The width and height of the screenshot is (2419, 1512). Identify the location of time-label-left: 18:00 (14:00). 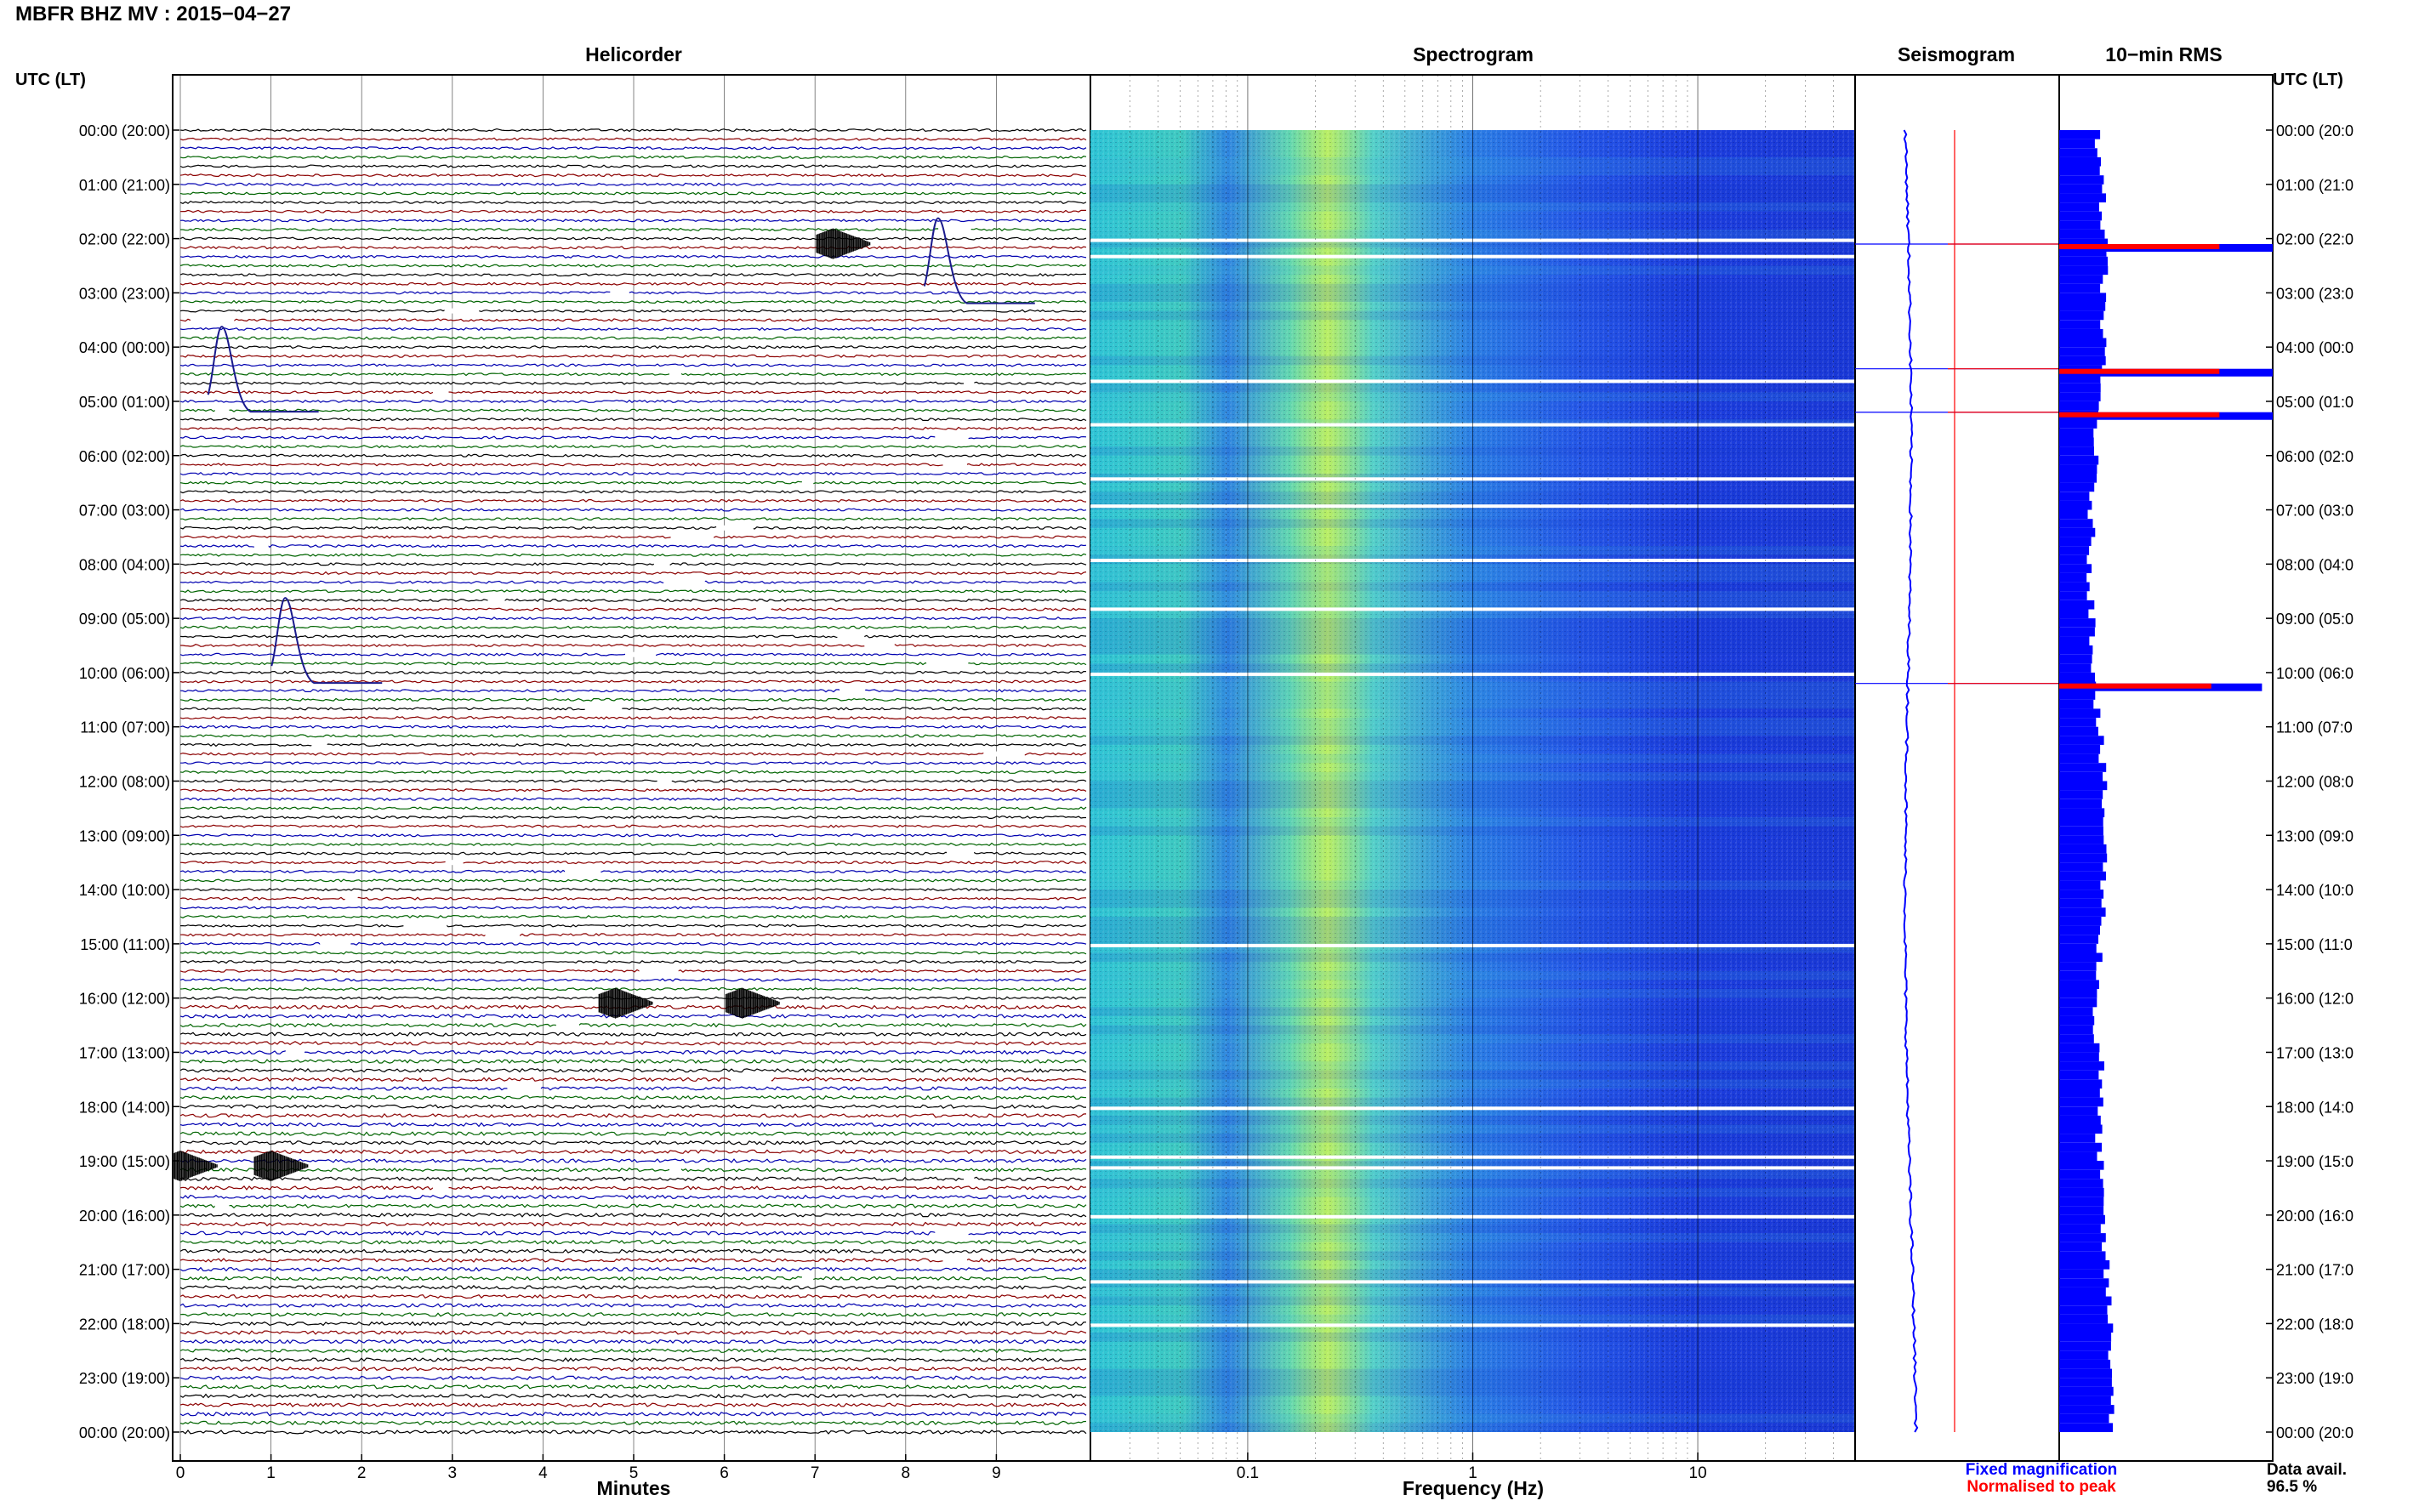
(124, 1107).